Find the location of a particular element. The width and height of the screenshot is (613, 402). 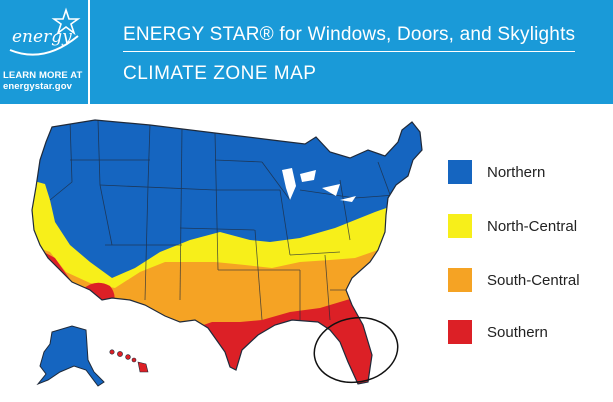

legend-swatch-southern is located at coordinates (460, 332).